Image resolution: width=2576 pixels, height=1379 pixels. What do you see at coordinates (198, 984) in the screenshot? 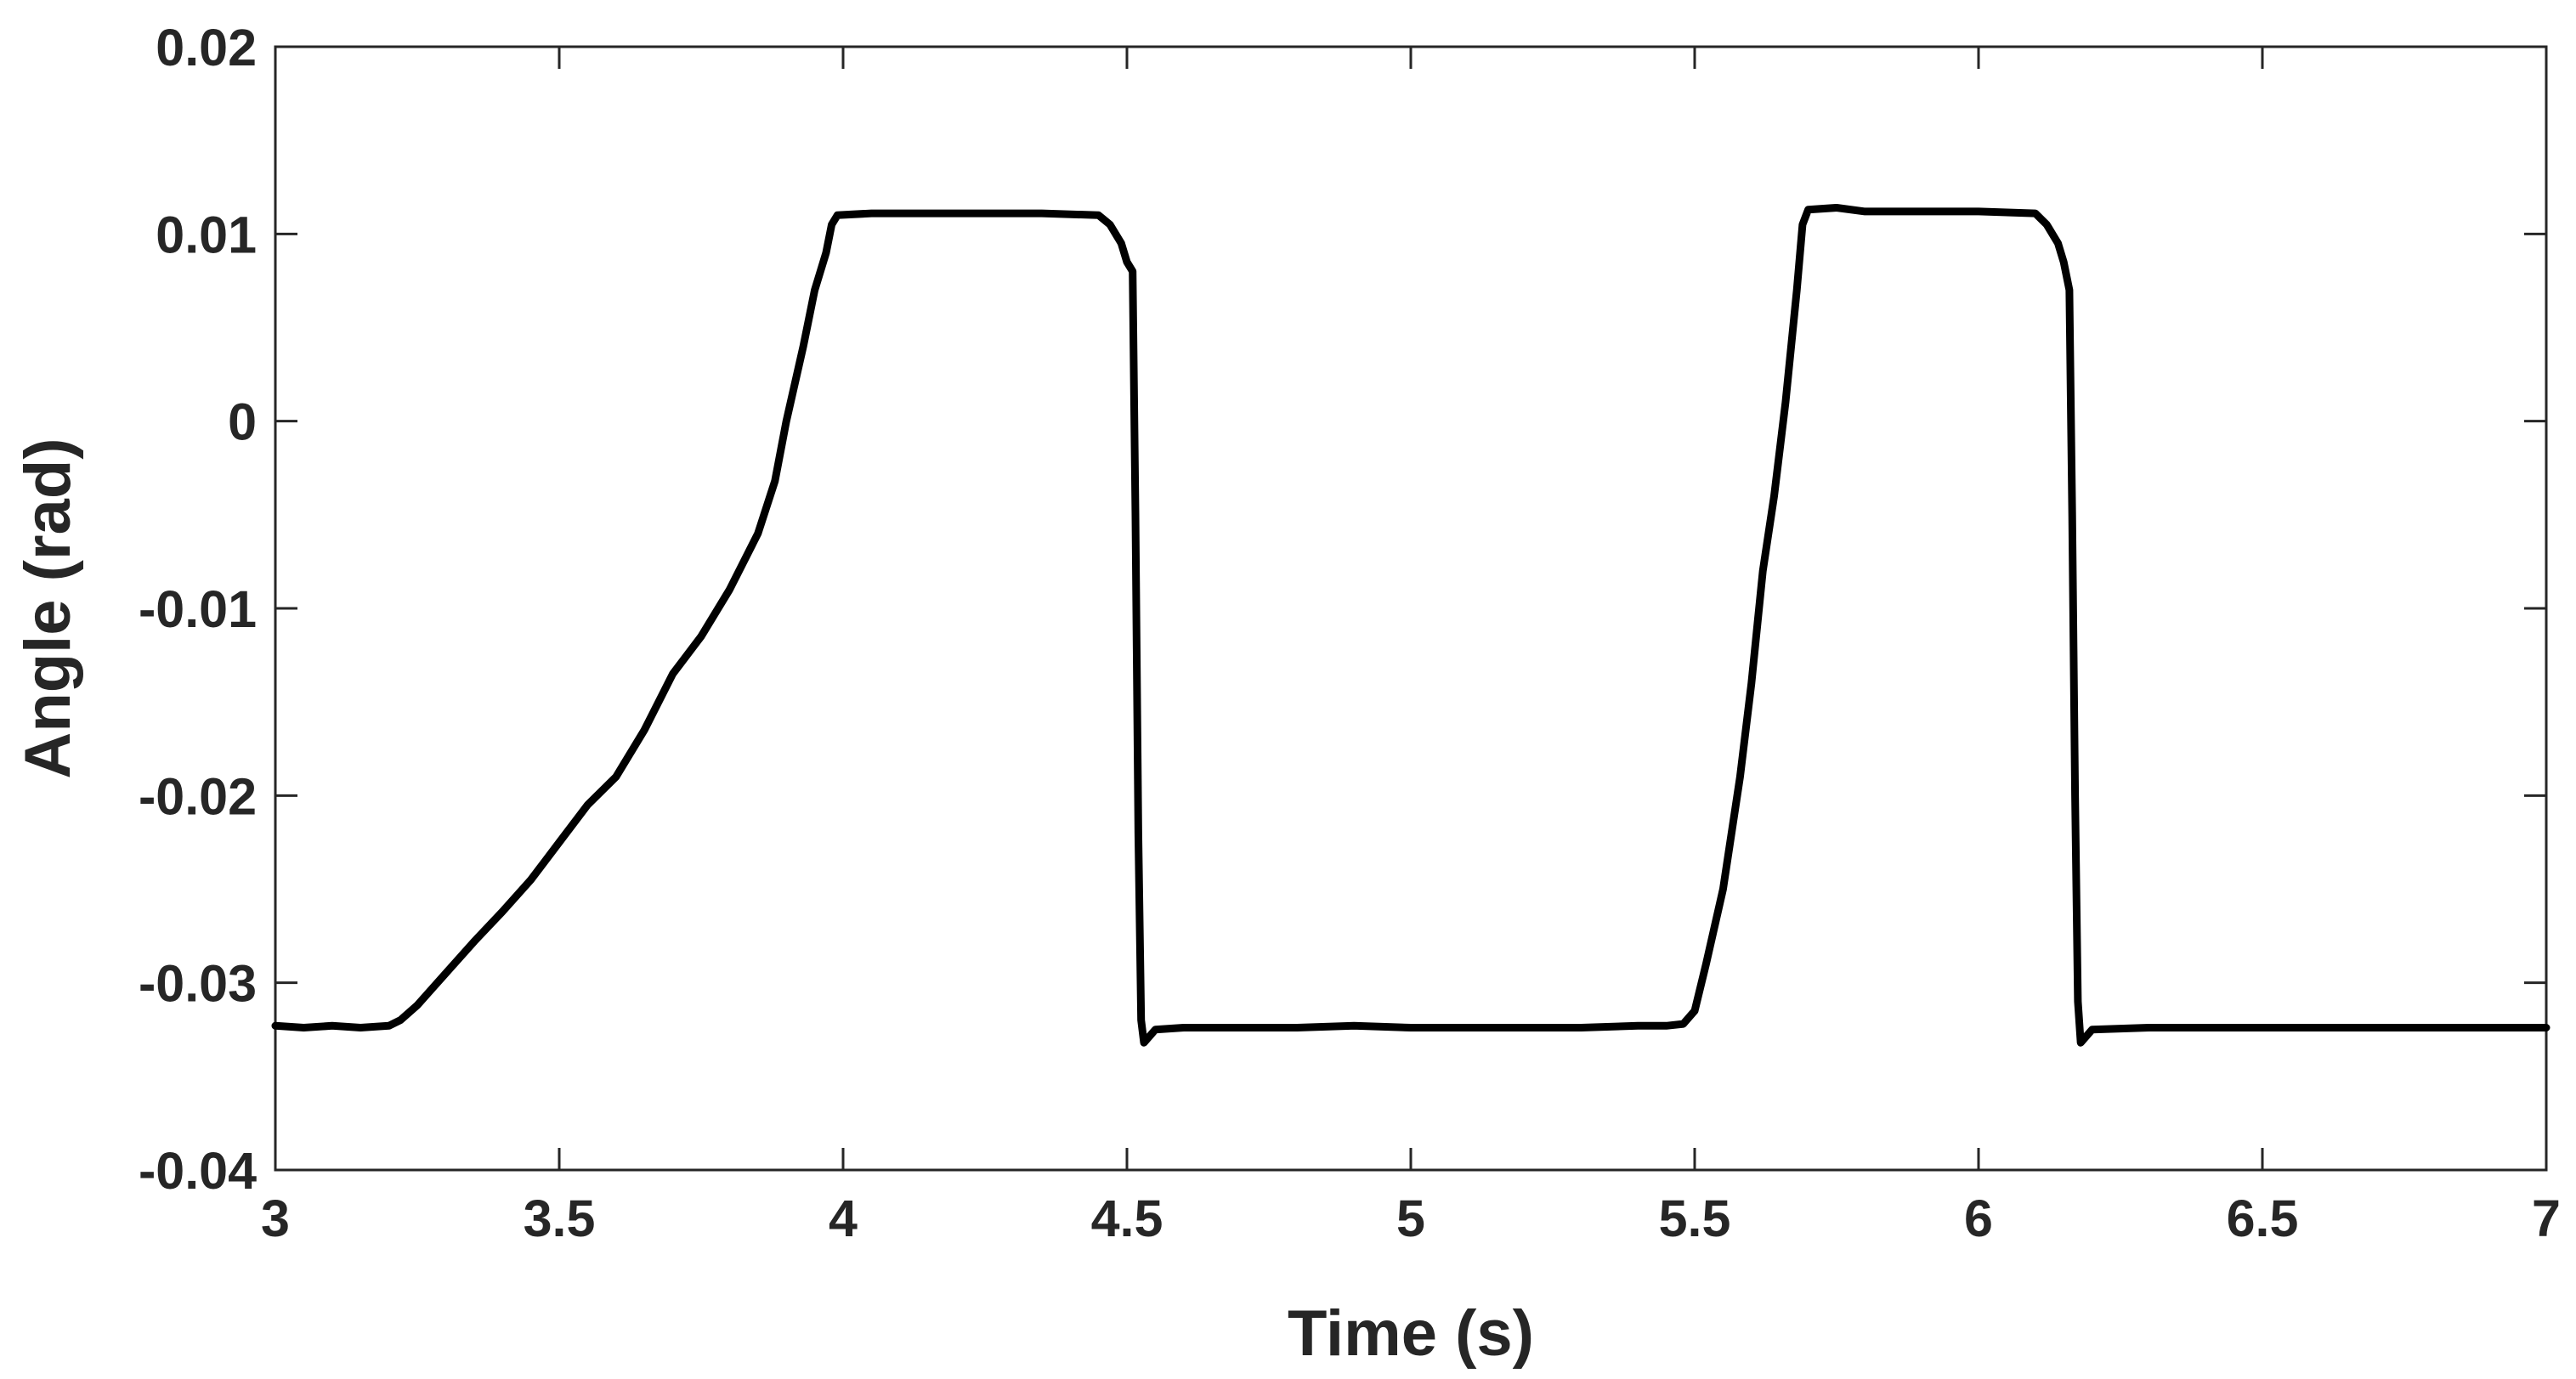
I see `y-tick-label: -0.03` at bounding box center [198, 984].